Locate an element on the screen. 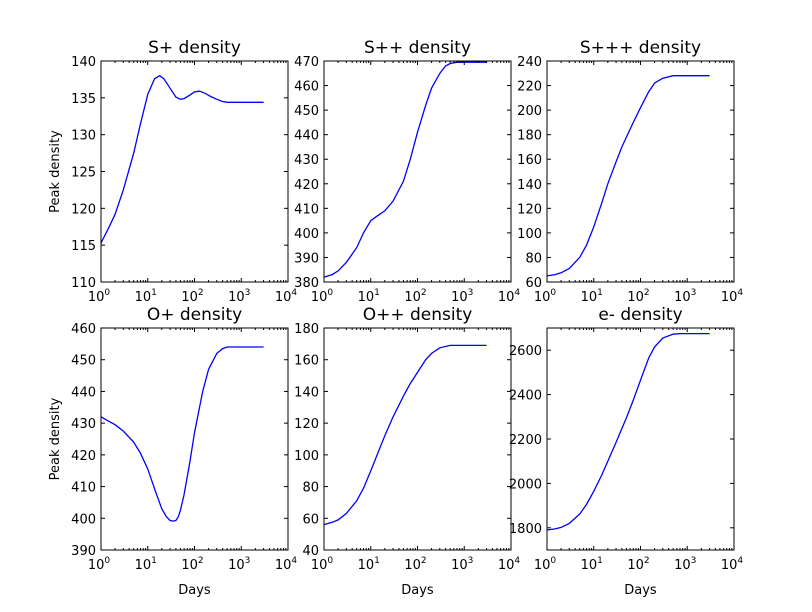 The height and width of the screenshot is (612, 812). y-axis-label: Peak density is located at coordinates (55, 171).